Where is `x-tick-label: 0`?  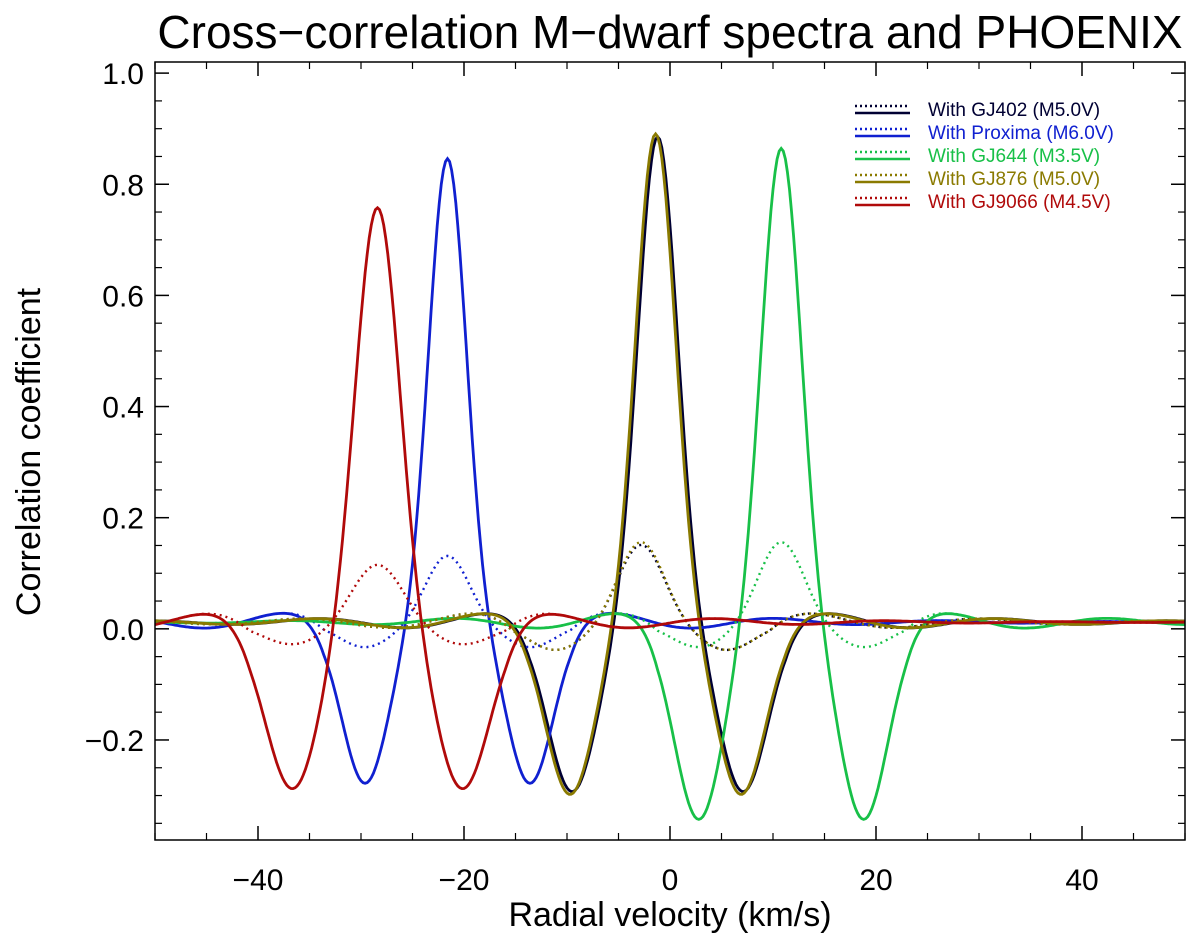
x-tick-label: 0 is located at coordinates (670, 880).